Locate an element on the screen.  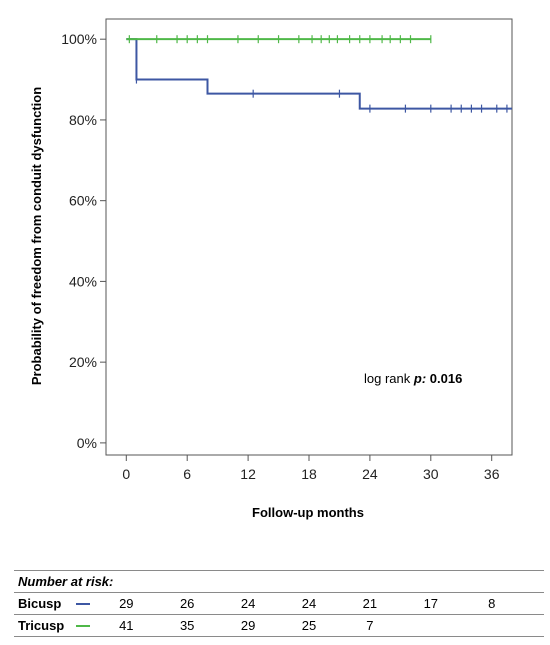
tricusp-legend-swatch is located at coordinates (83, 626).